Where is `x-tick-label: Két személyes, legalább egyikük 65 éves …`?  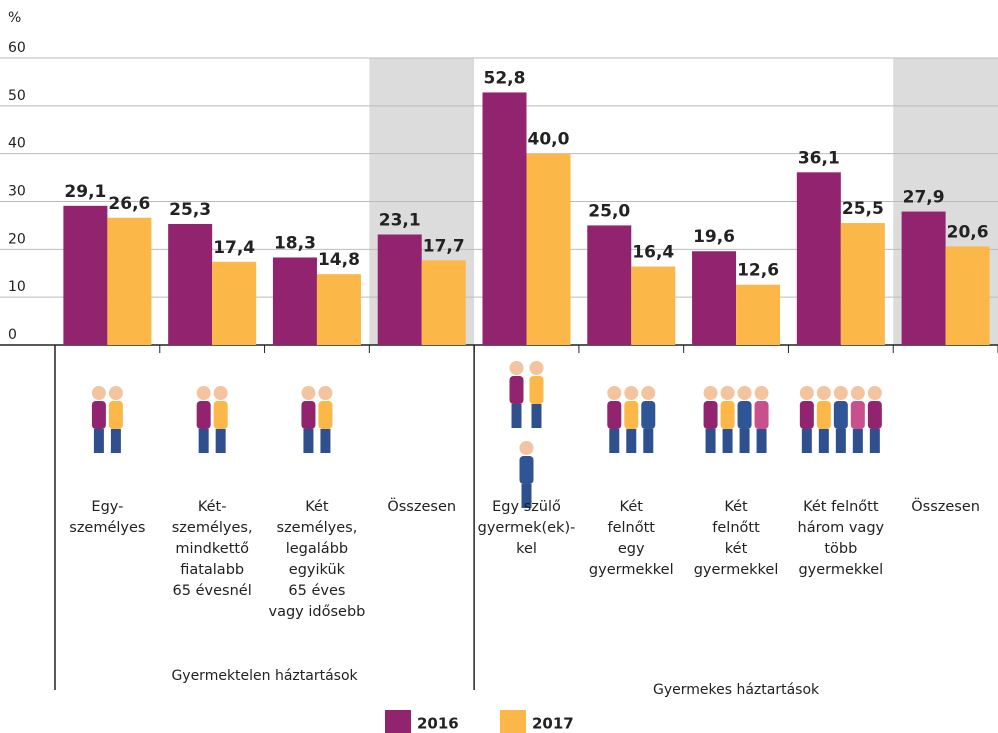 x-tick-label: Két személyes, legalább egyikük 65 éves … is located at coordinates (317, 559).